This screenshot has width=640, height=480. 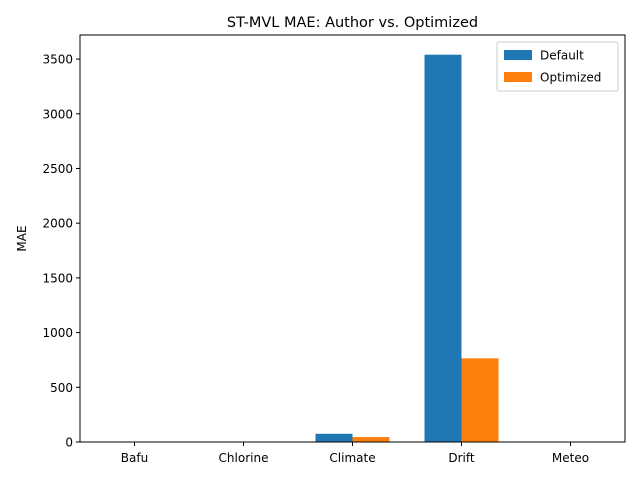 I want to click on x-tick-label: Climate, so click(x=352, y=458).